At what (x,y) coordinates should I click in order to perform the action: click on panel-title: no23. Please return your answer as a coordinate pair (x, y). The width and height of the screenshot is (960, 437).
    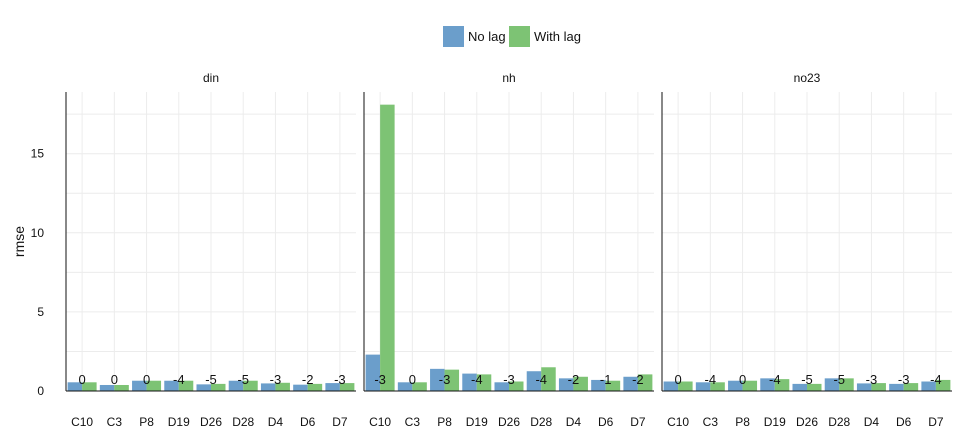
    Looking at the image, I should click on (807, 78).